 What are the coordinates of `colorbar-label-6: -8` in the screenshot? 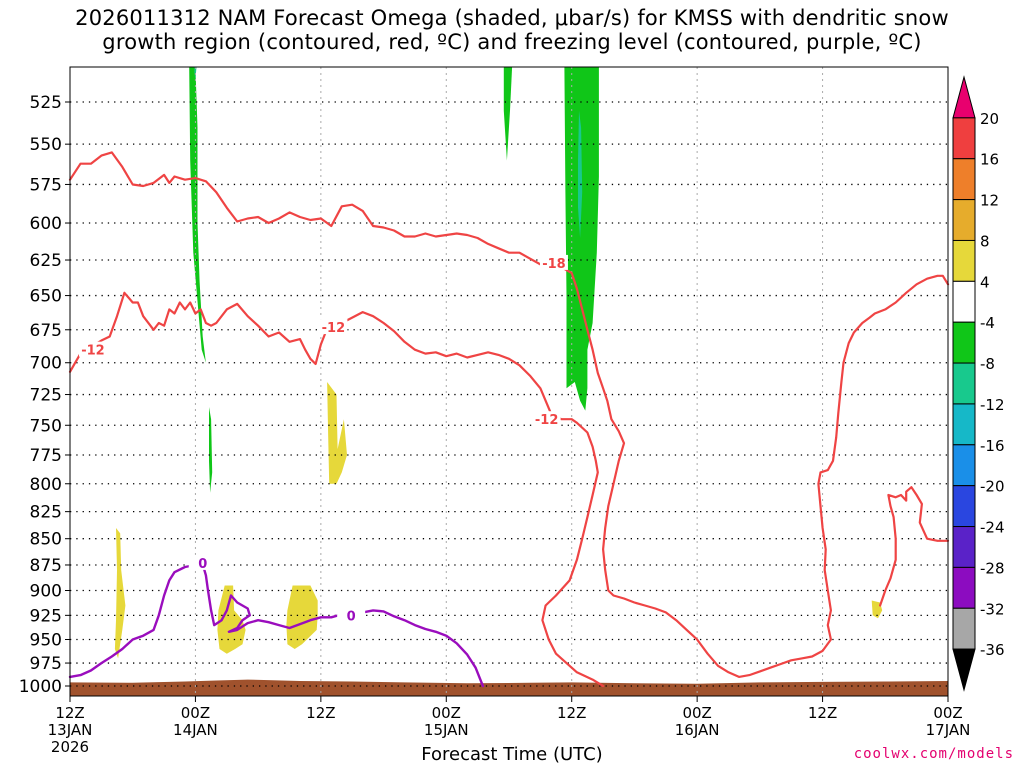 It's located at (987, 364).